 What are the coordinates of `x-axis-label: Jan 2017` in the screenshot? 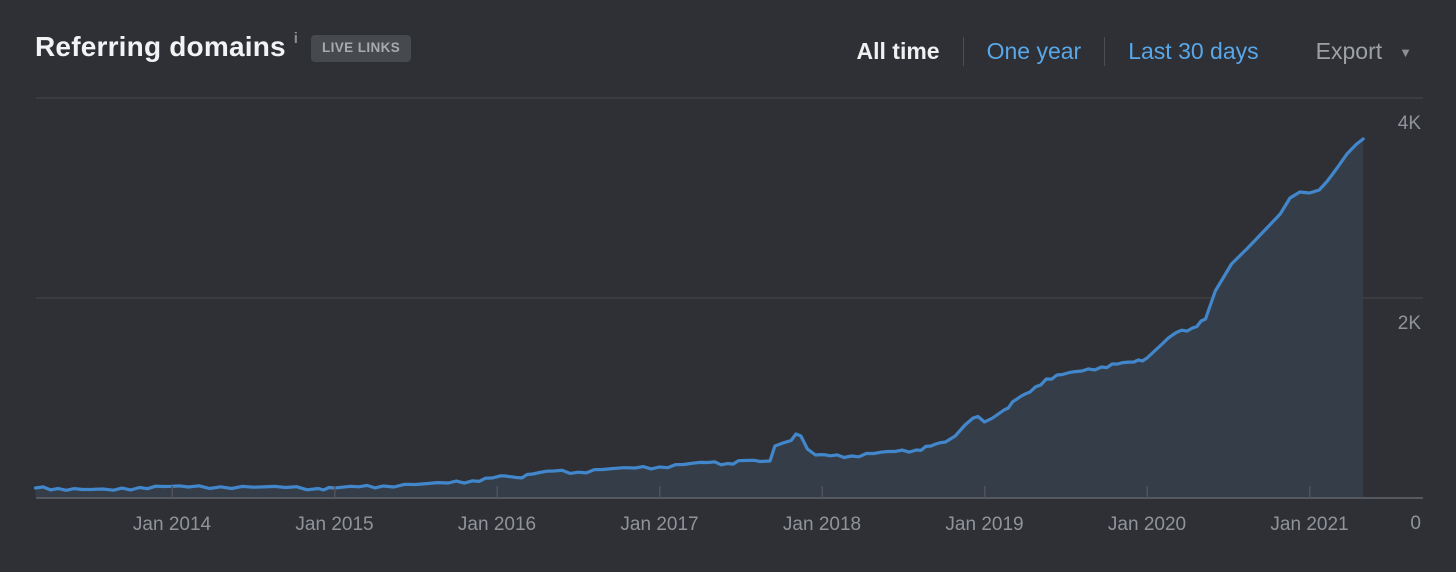 It's located at (659, 524).